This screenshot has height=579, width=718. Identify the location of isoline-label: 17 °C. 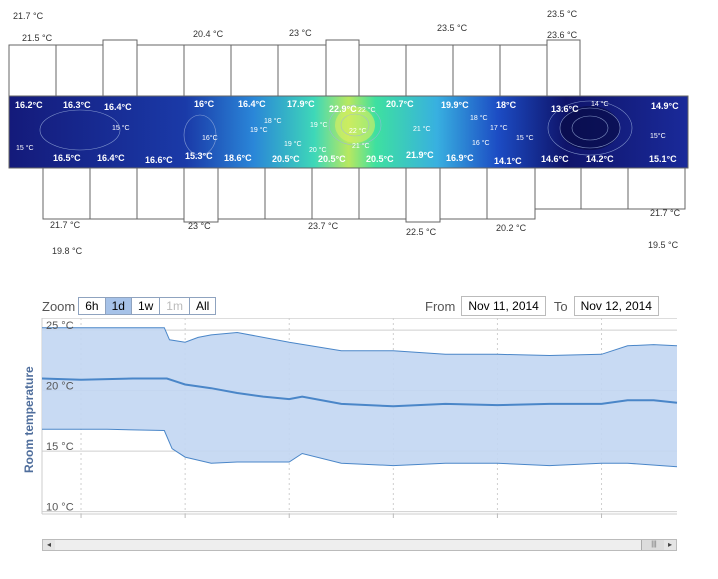
(499, 128).